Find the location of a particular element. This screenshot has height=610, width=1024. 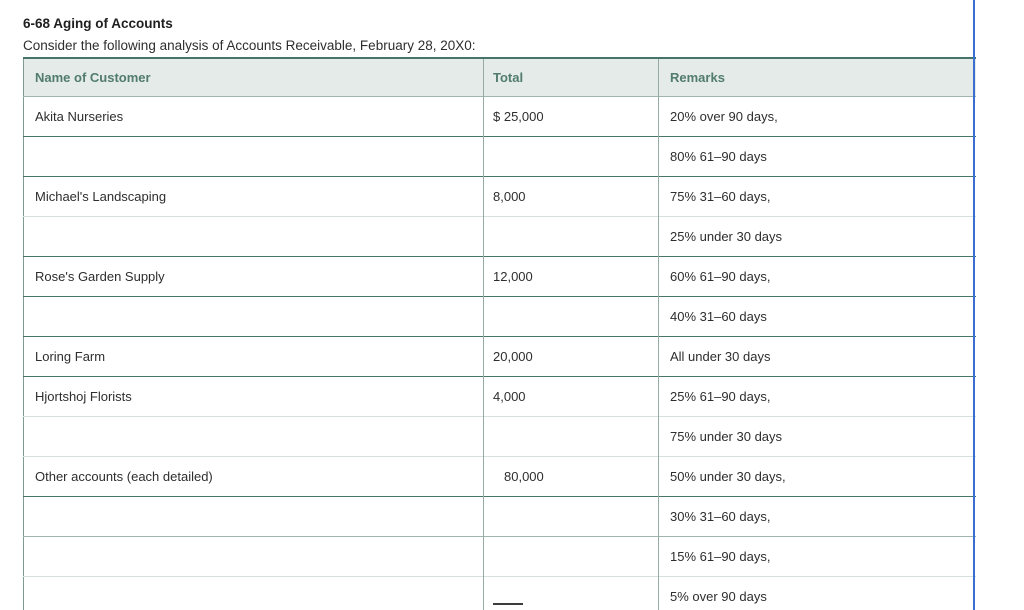

remarks-cell: 40% 31–60 days is located at coordinates (817, 316).